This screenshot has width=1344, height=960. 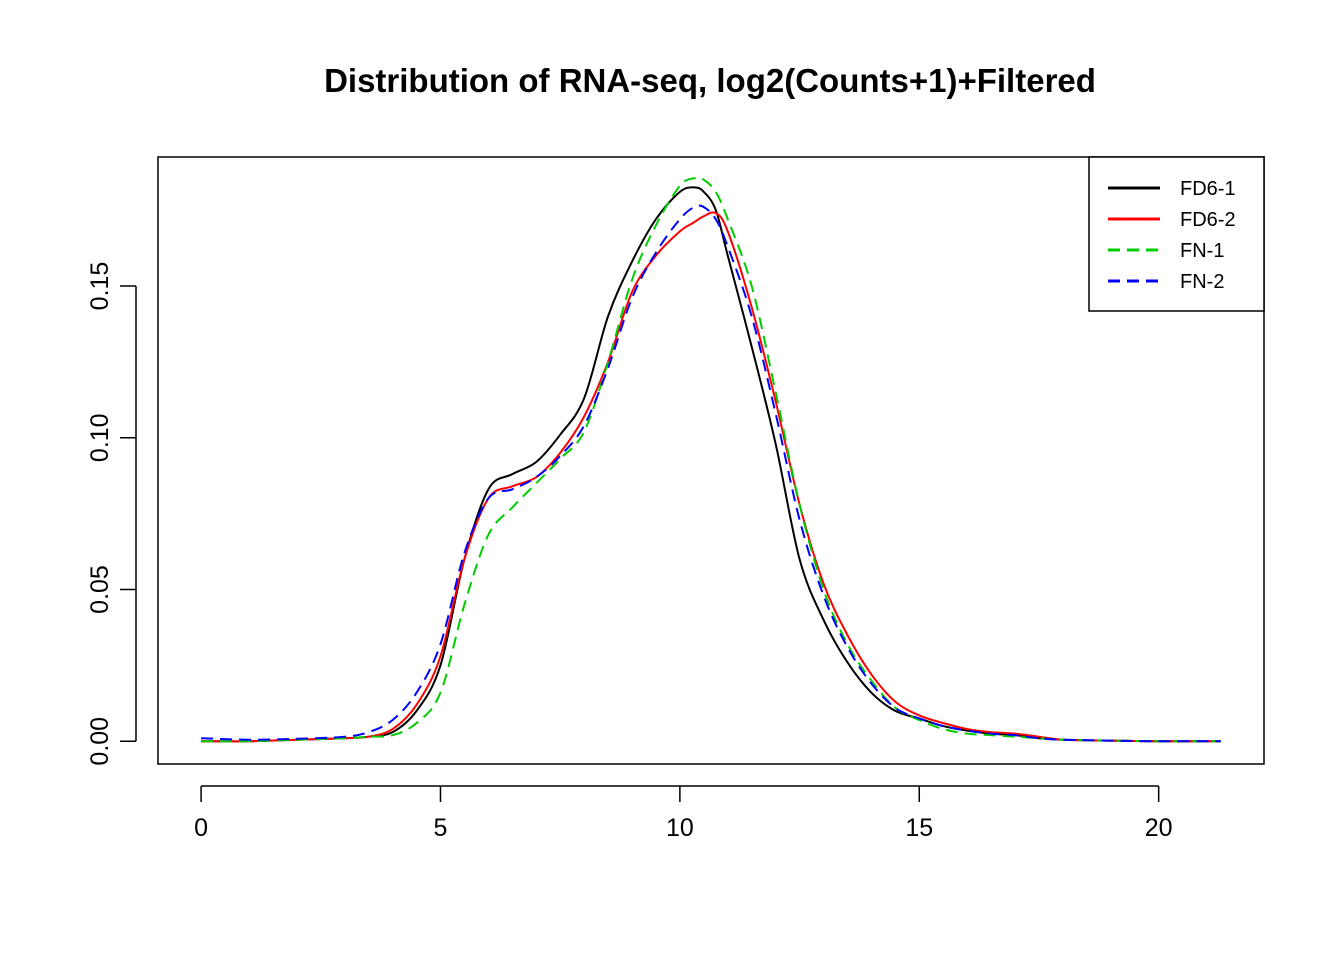 What do you see at coordinates (1208, 189) in the screenshot?
I see `legend-label: FD6-1` at bounding box center [1208, 189].